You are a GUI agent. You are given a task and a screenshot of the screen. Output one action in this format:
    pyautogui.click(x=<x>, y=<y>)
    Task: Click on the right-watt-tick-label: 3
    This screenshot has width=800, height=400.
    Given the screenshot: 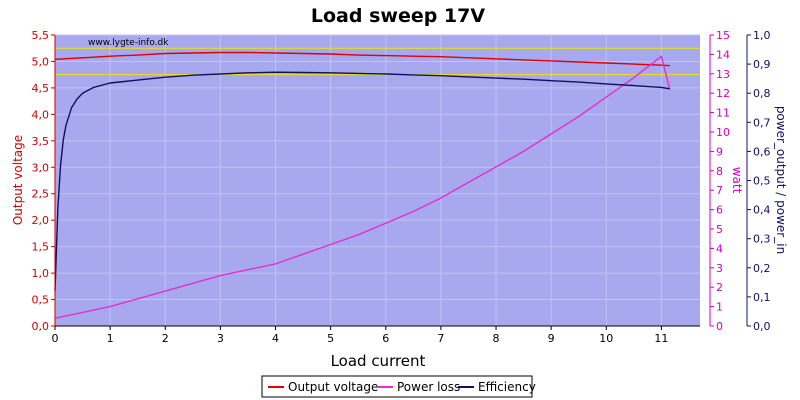 What is the action you would take?
    pyautogui.click(x=719, y=268)
    